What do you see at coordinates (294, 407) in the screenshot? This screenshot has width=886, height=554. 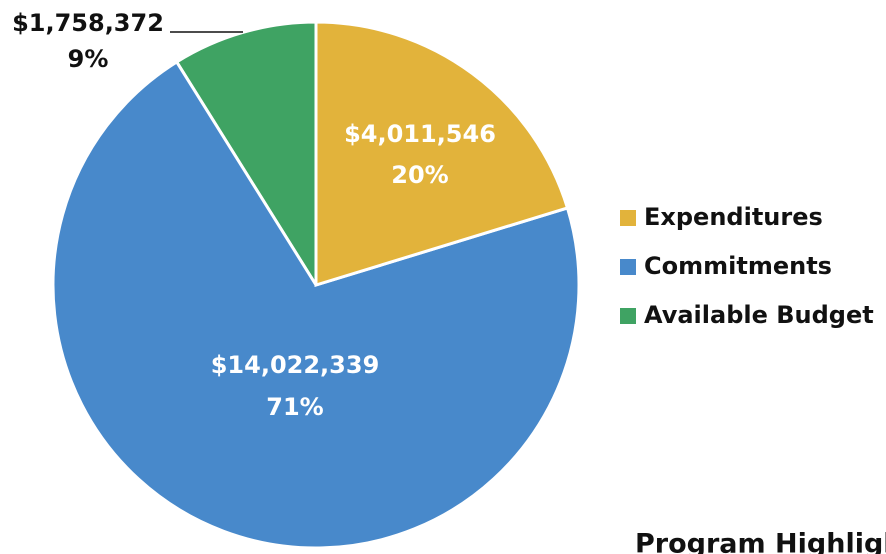 I see `percentage-label: 71%` at bounding box center [294, 407].